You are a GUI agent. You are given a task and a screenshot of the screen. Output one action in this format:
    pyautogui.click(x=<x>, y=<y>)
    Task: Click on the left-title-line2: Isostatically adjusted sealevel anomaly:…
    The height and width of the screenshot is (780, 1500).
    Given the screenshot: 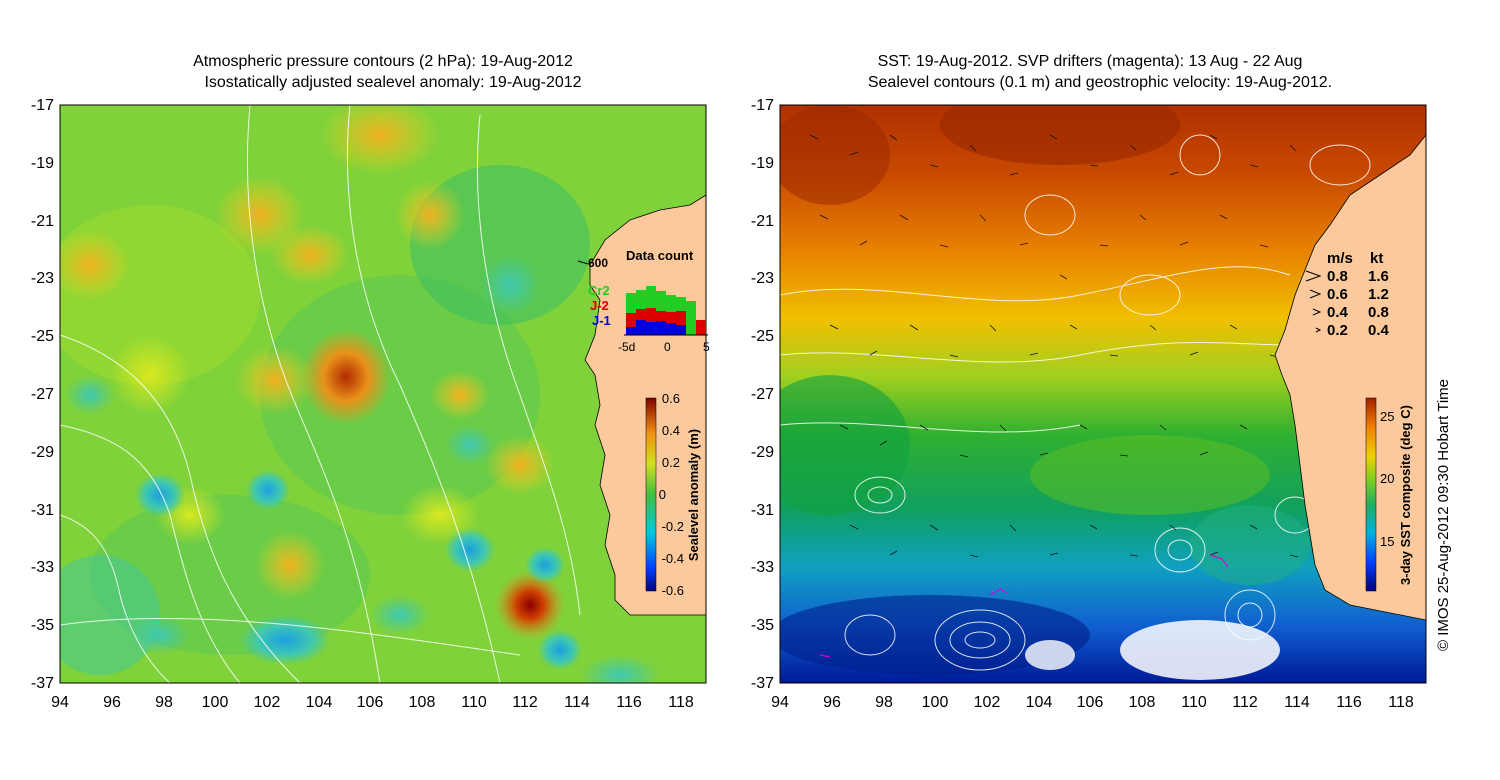 What is the action you would take?
    pyautogui.click(x=393, y=82)
    